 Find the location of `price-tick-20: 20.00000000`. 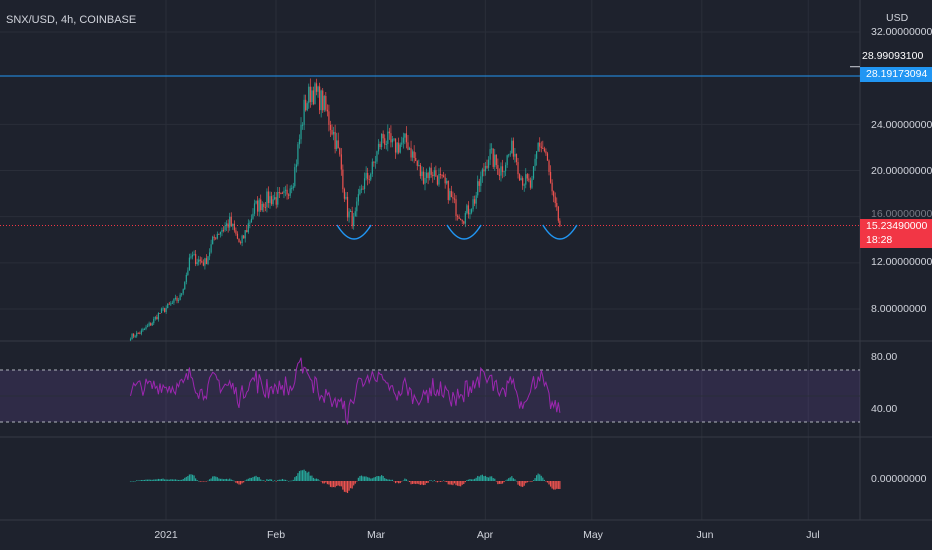

price-tick-20: 20.00000000 is located at coordinates (901, 171).